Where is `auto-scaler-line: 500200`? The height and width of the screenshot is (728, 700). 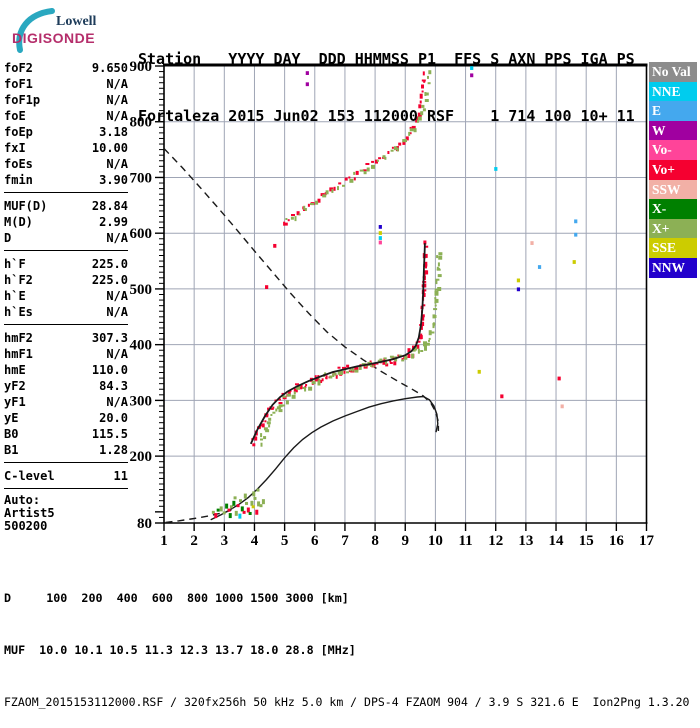
auto-scaler-line: 500200 is located at coordinates (26, 526).